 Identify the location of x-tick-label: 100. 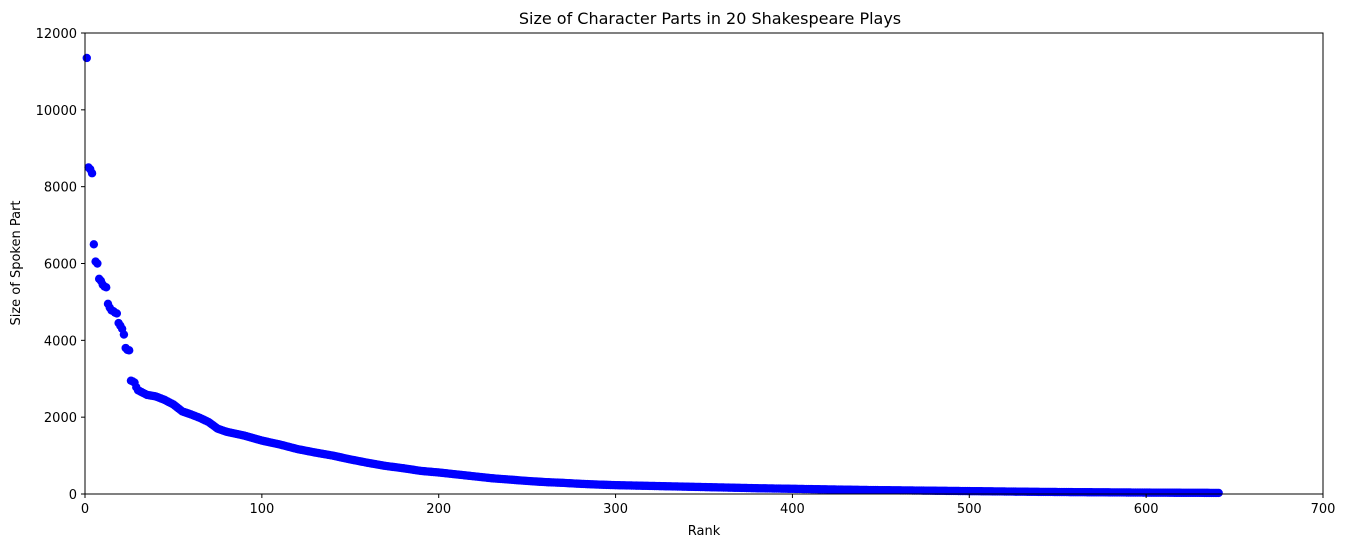
(261, 509).